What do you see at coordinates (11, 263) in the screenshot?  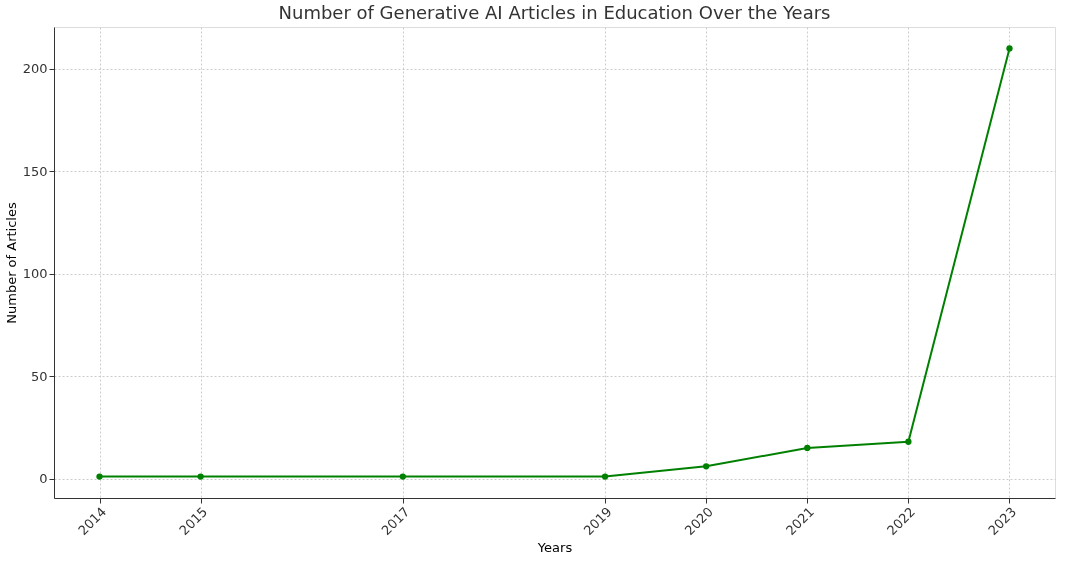 I see `y-axis-title: Number of Articles` at bounding box center [11, 263].